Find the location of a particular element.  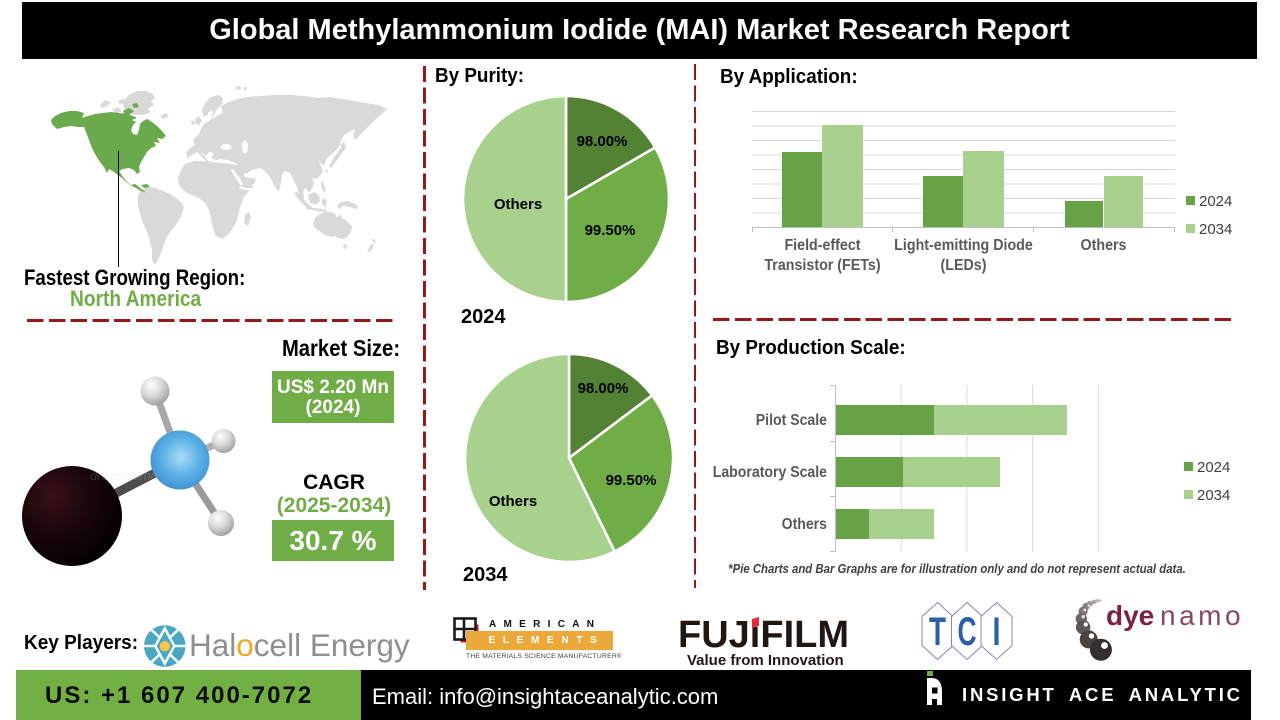

svg-text: T is located at coordinates (937, 632).